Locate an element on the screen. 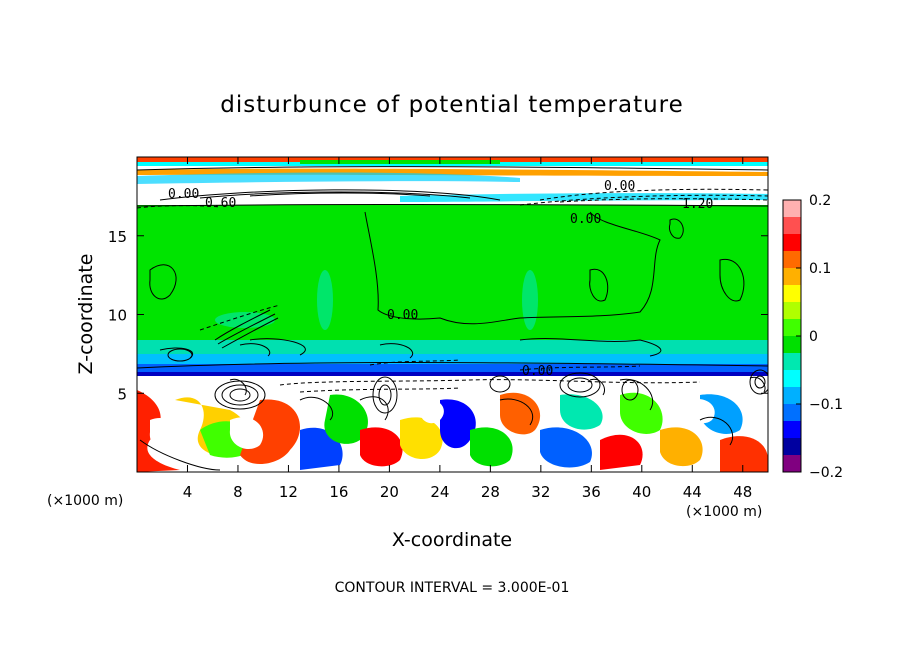 The height and width of the screenshot is (654, 904). y-tick-label: 5 is located at coordinates (122, 394).